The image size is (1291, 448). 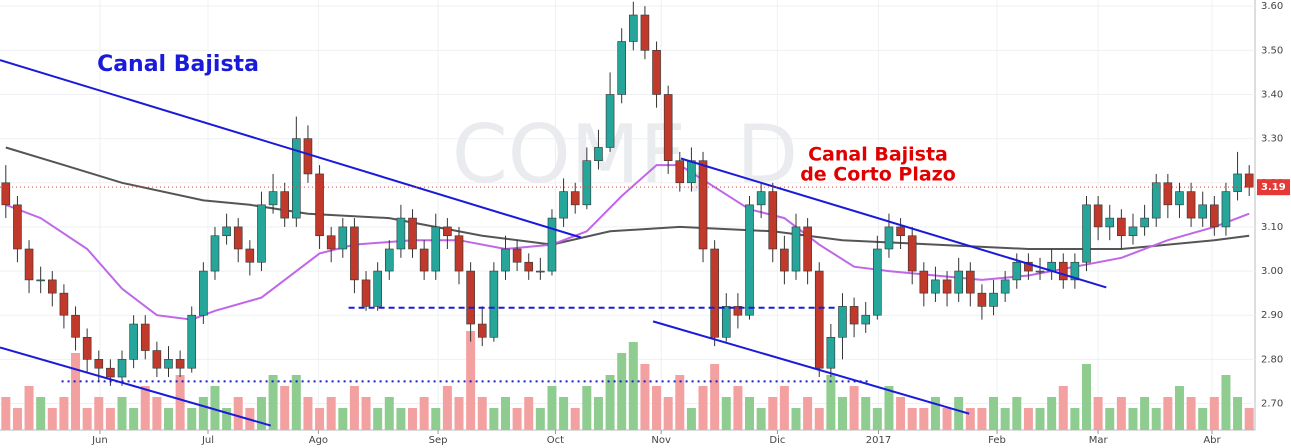 I want to click on y-tick-label: 2.90, so click(x=1272, y=315).